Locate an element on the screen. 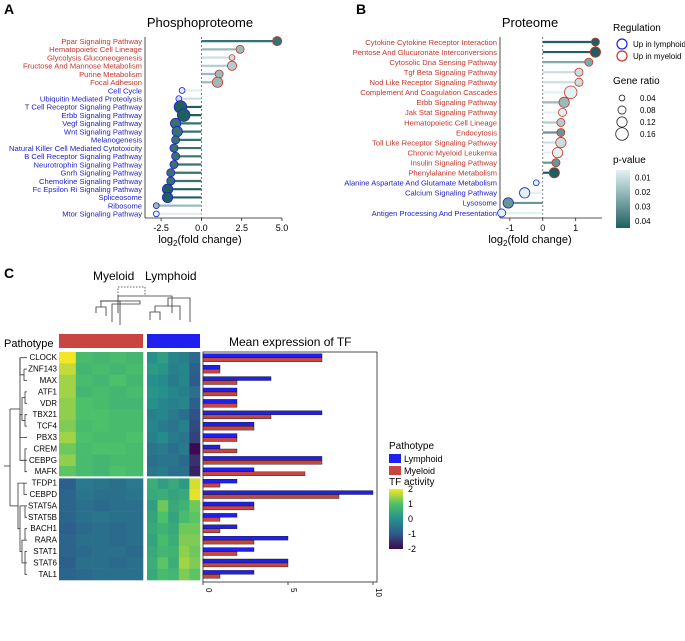 The height and width of the screenshot is (641, 685). tf-label: TFDP1 is located at coordinates (45, 483).